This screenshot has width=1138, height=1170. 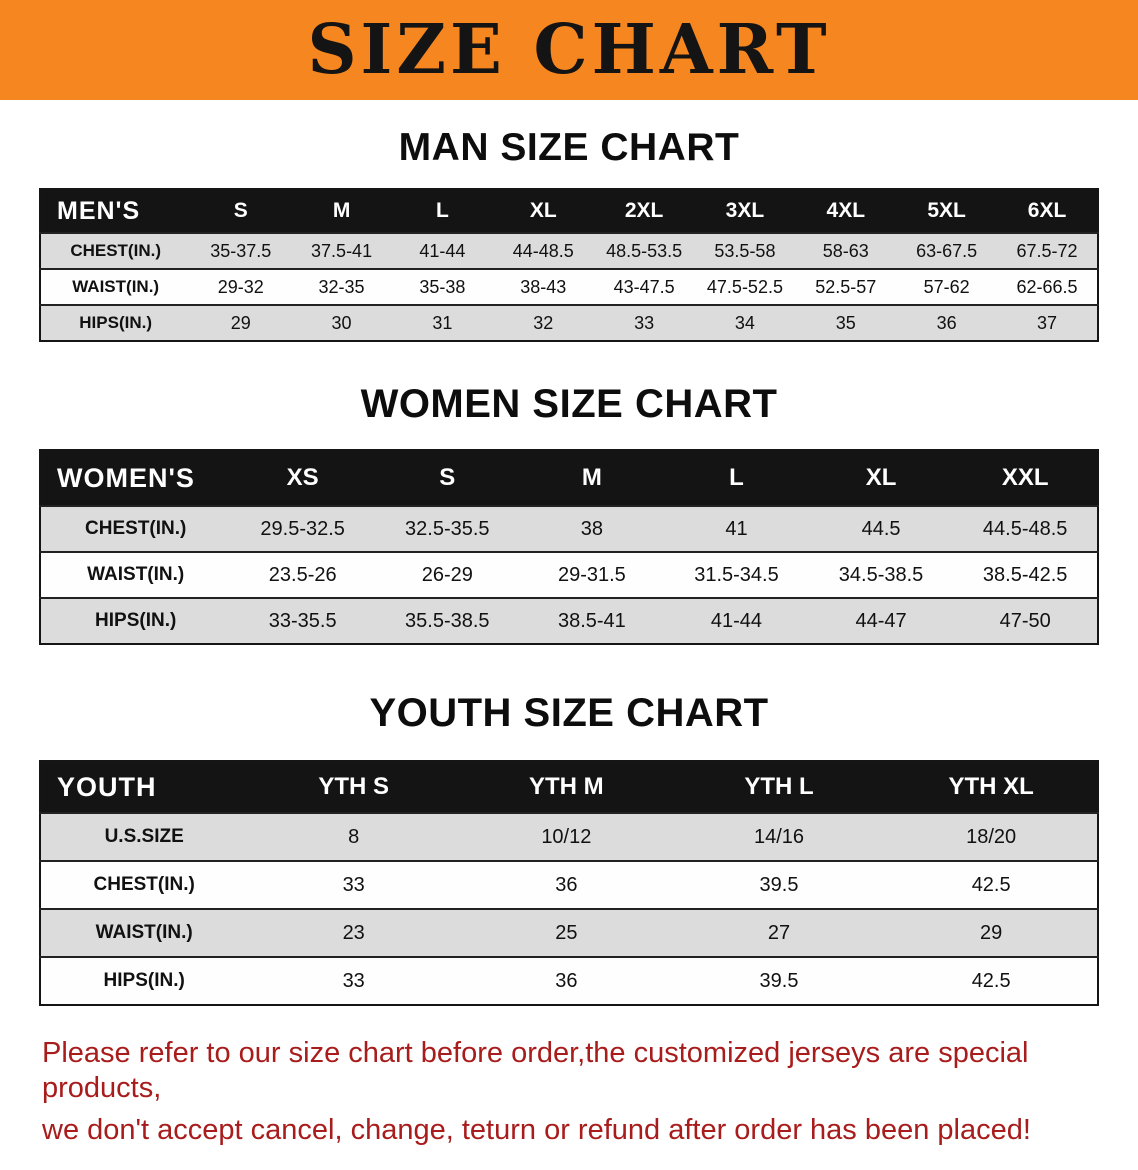 What do you see at coordinates (302, 478) in the screenshot?
I see `size-column-header: XS` at bounding box center [302, 478].